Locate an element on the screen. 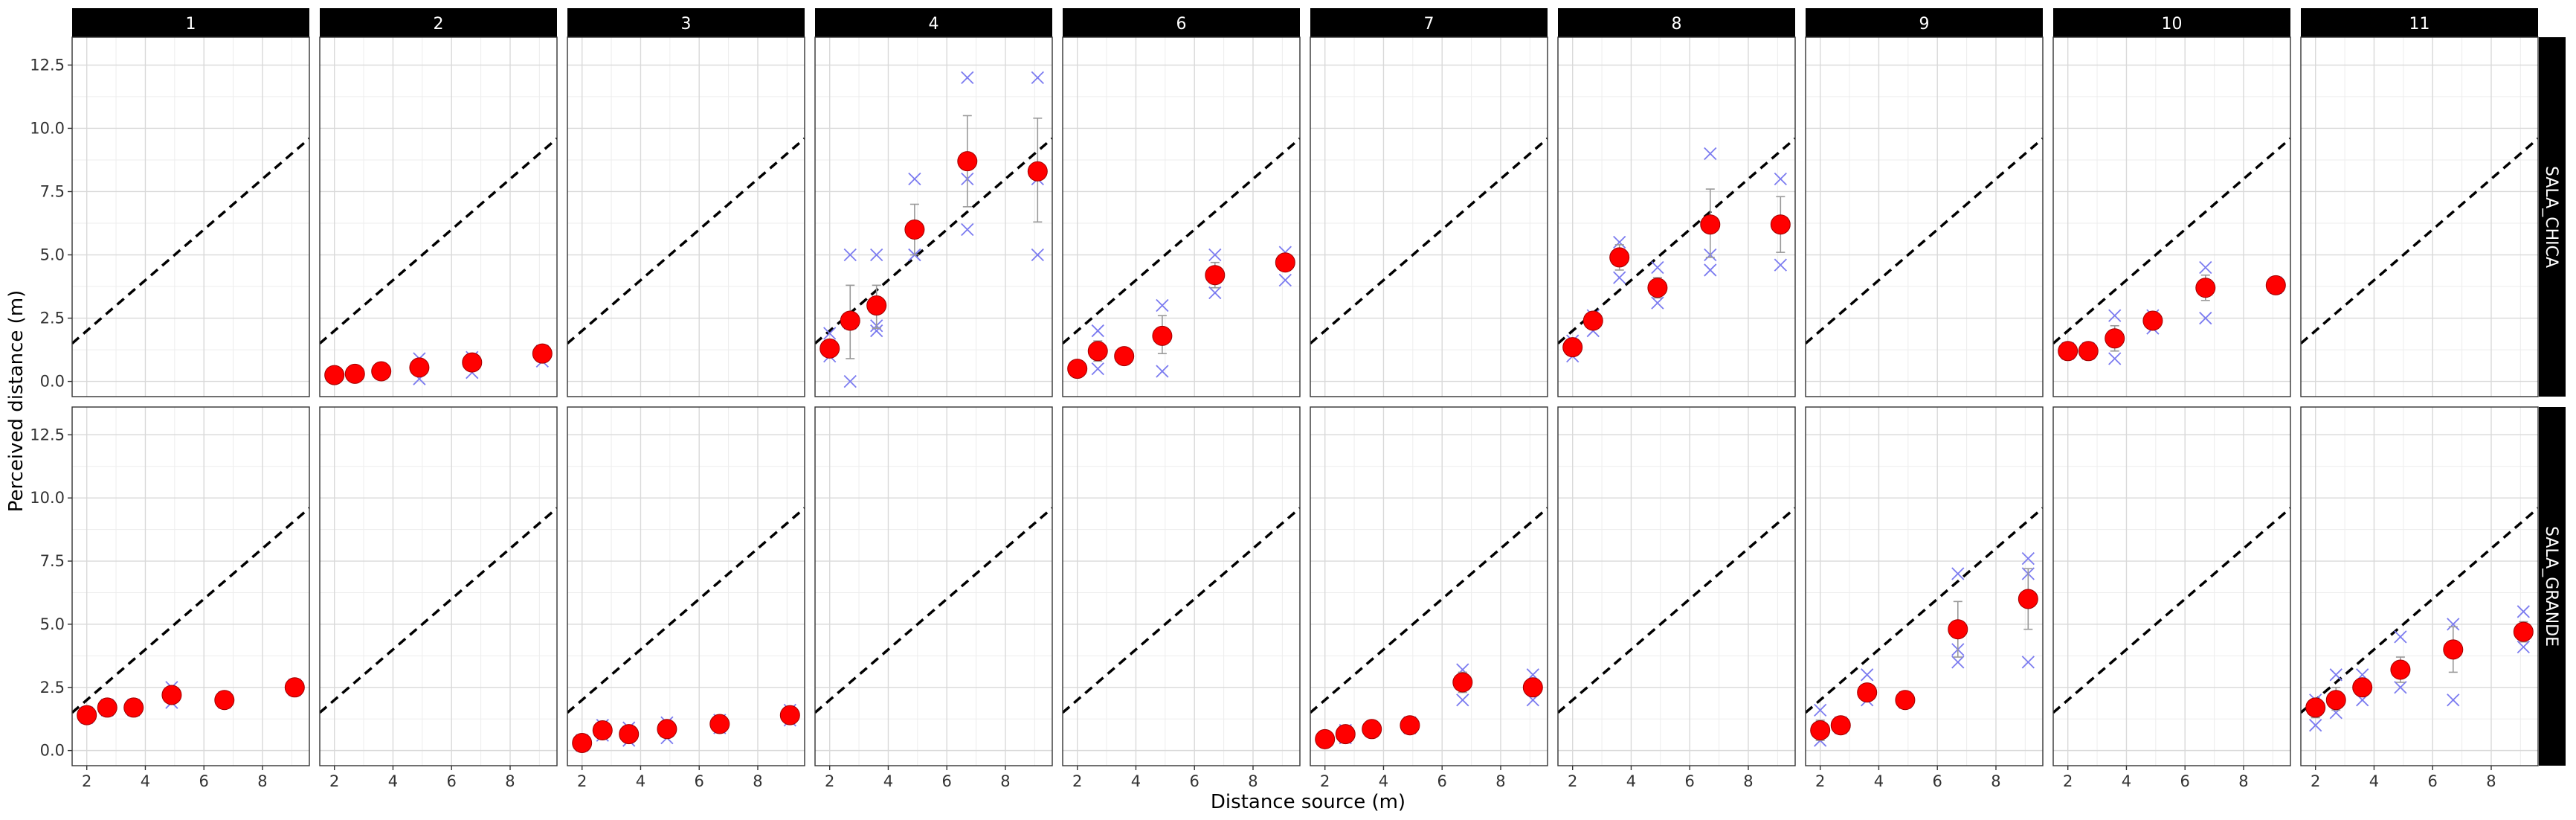  y-tick-label: 2.5 is located at coordinates (52, 318).